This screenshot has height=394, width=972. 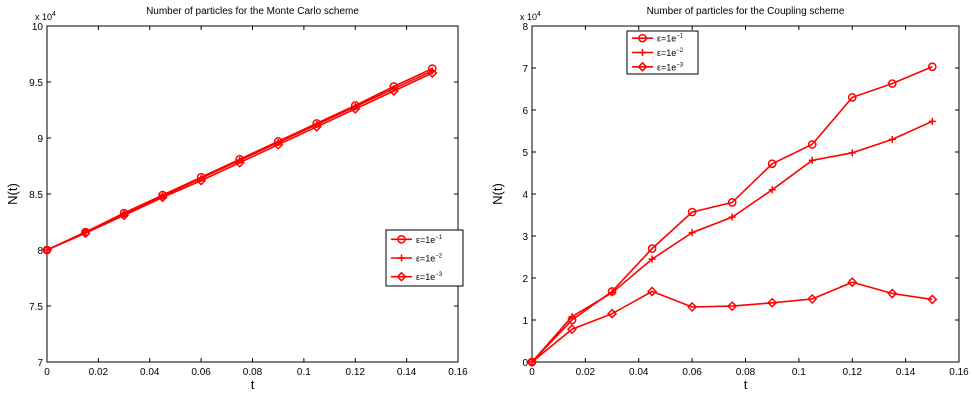 I want to click on y-tick-label: 4, so click(x=525, y=195).